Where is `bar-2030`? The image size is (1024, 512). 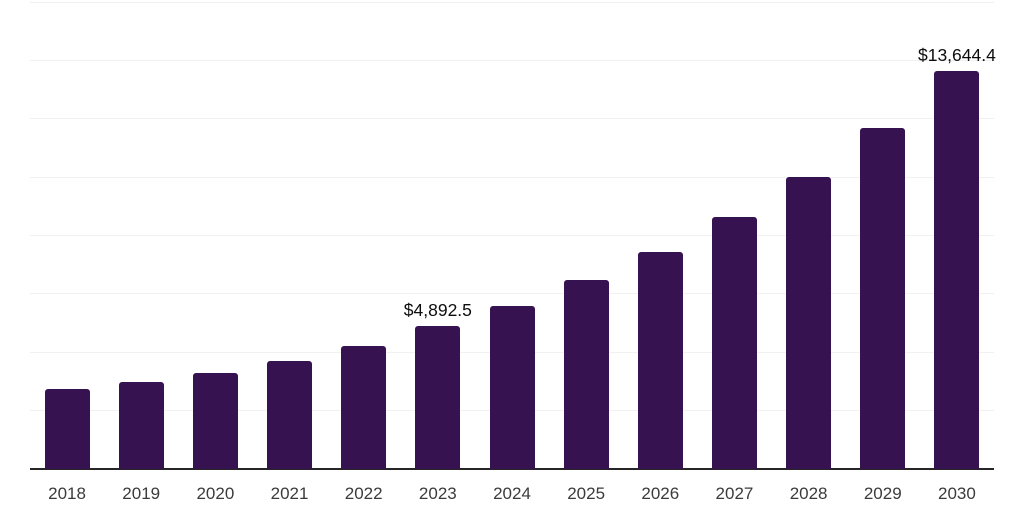
bar-2030 is located at coordinates (957, 269).